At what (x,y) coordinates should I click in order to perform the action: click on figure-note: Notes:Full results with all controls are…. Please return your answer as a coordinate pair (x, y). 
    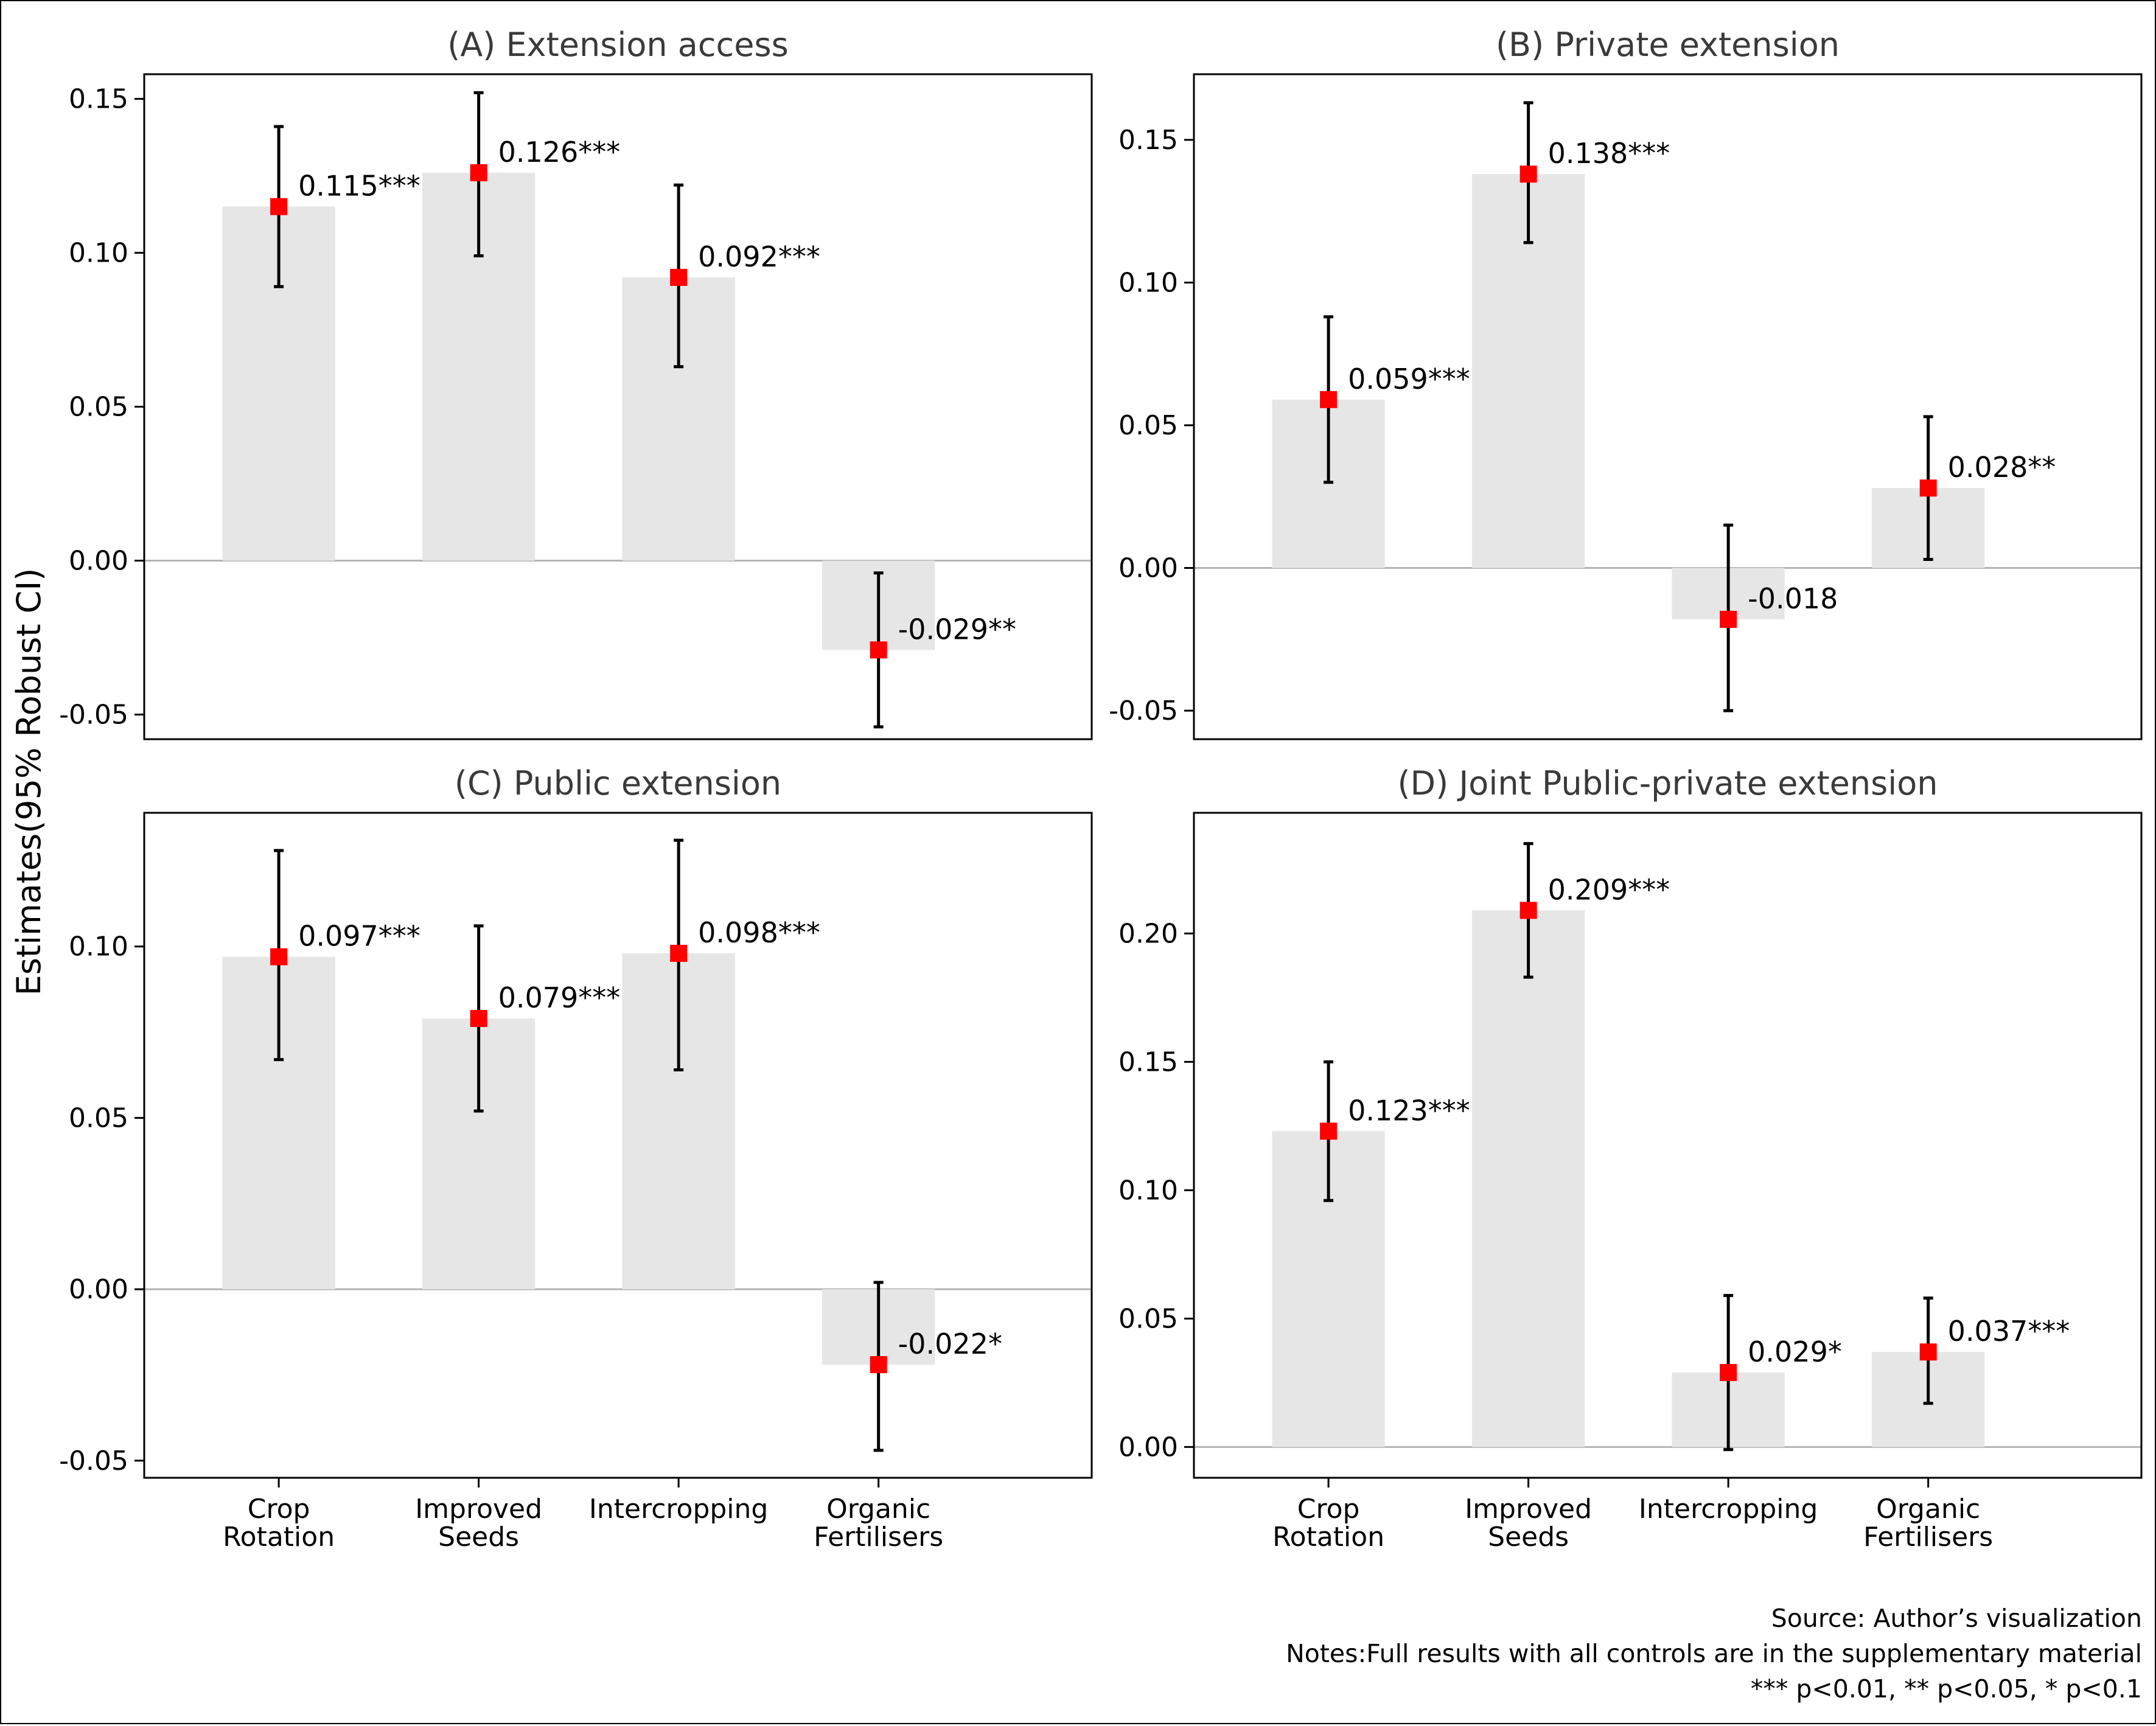
    Looking at the image, I should click on (1714, 1653).